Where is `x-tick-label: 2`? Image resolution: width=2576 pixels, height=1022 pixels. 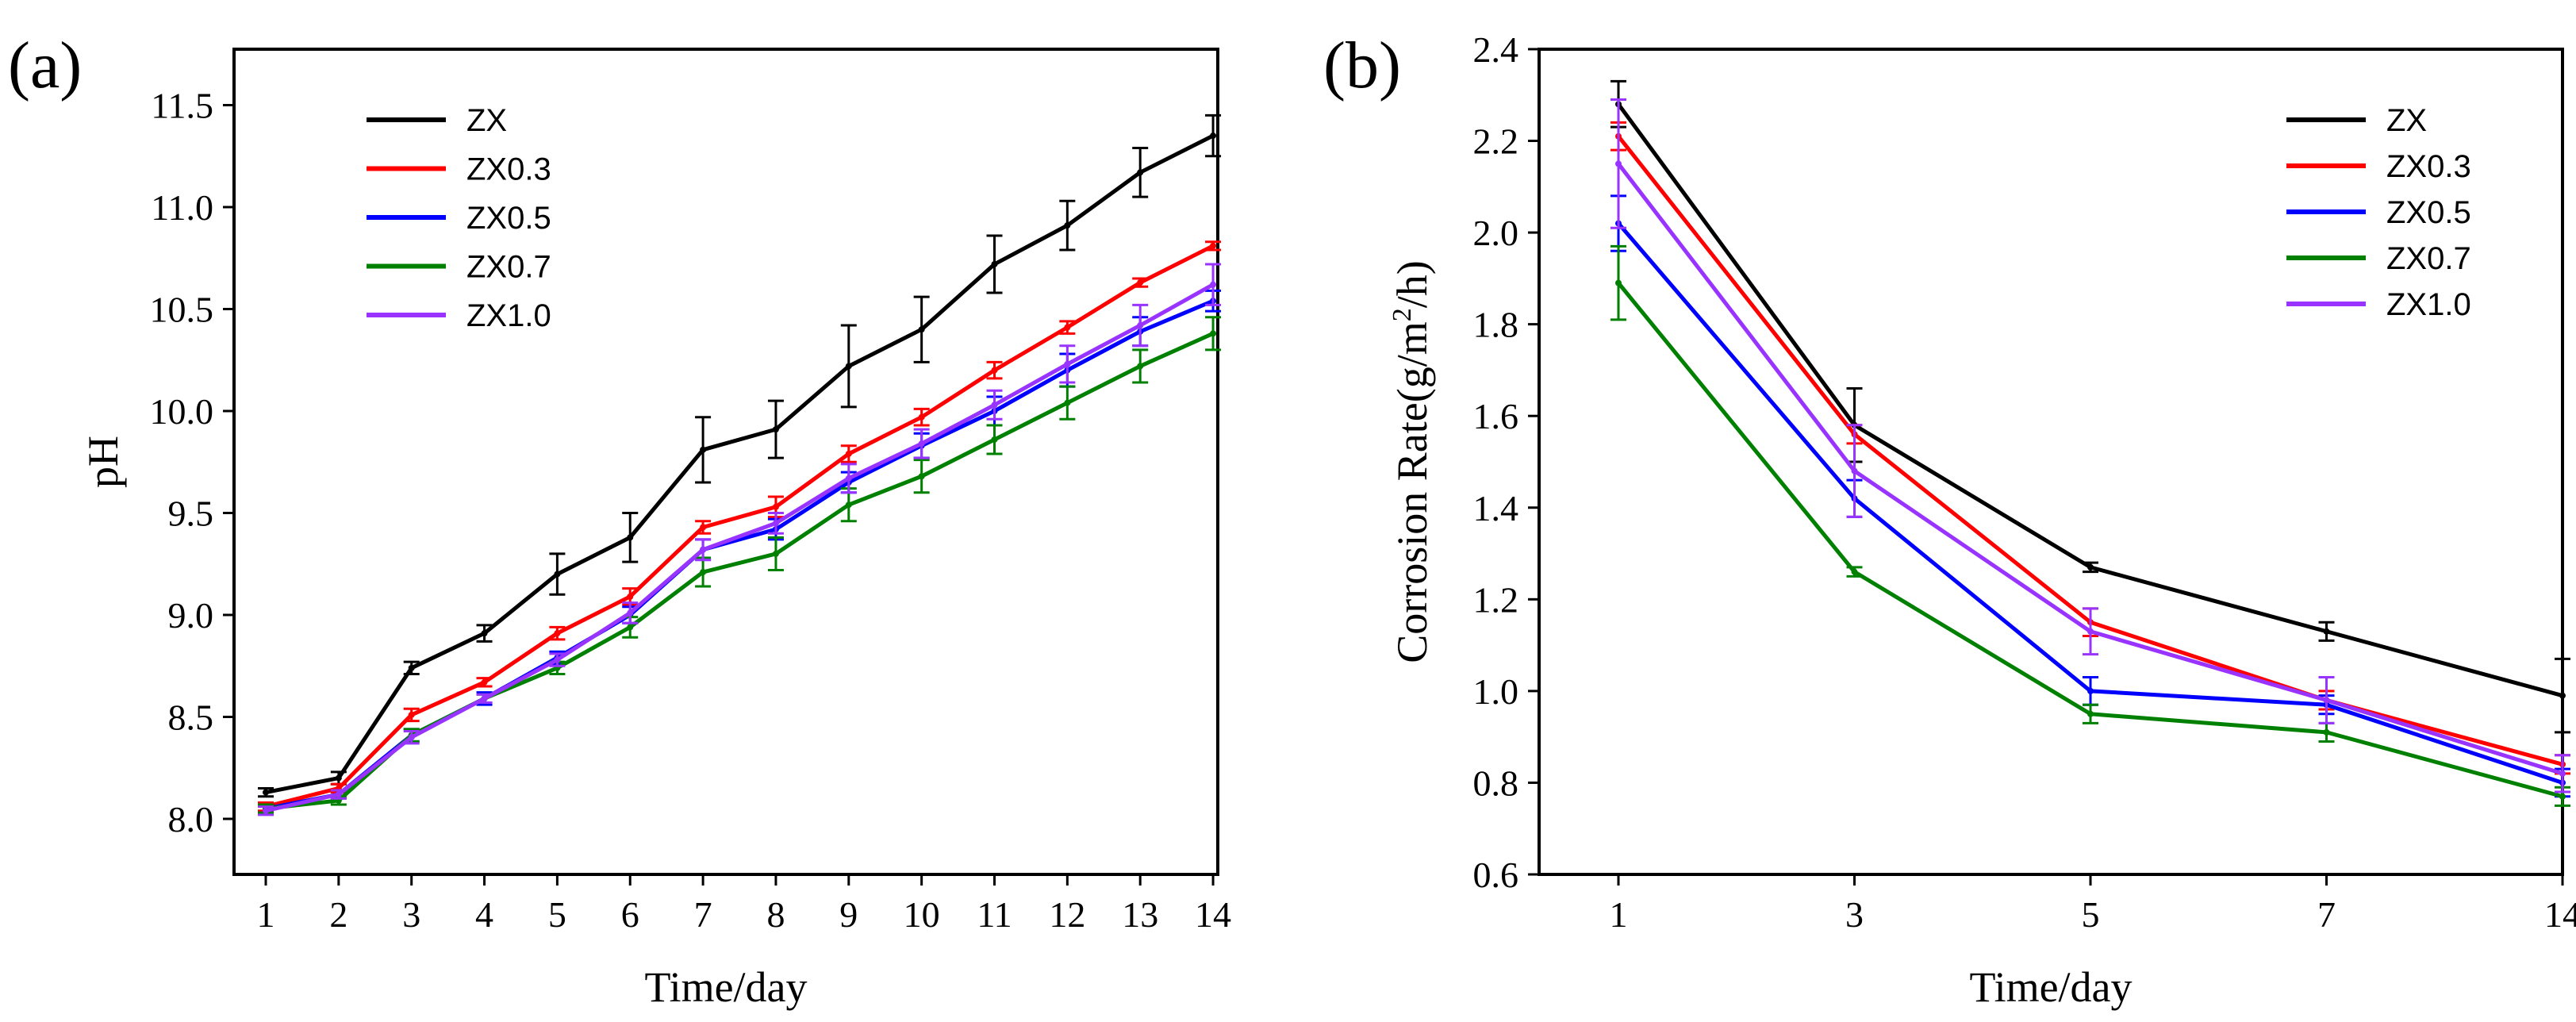
x-tick-label: 2 is located at coordinates (338, 914).